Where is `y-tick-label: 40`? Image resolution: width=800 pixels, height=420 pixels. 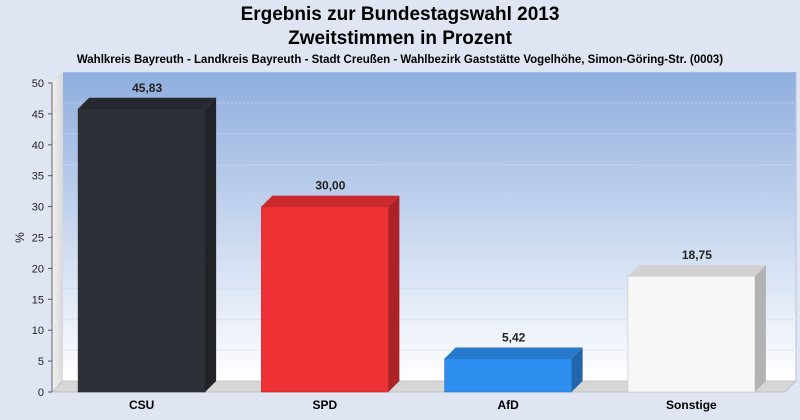
y-tick-label: 40 is located at coordinates (38, 146).